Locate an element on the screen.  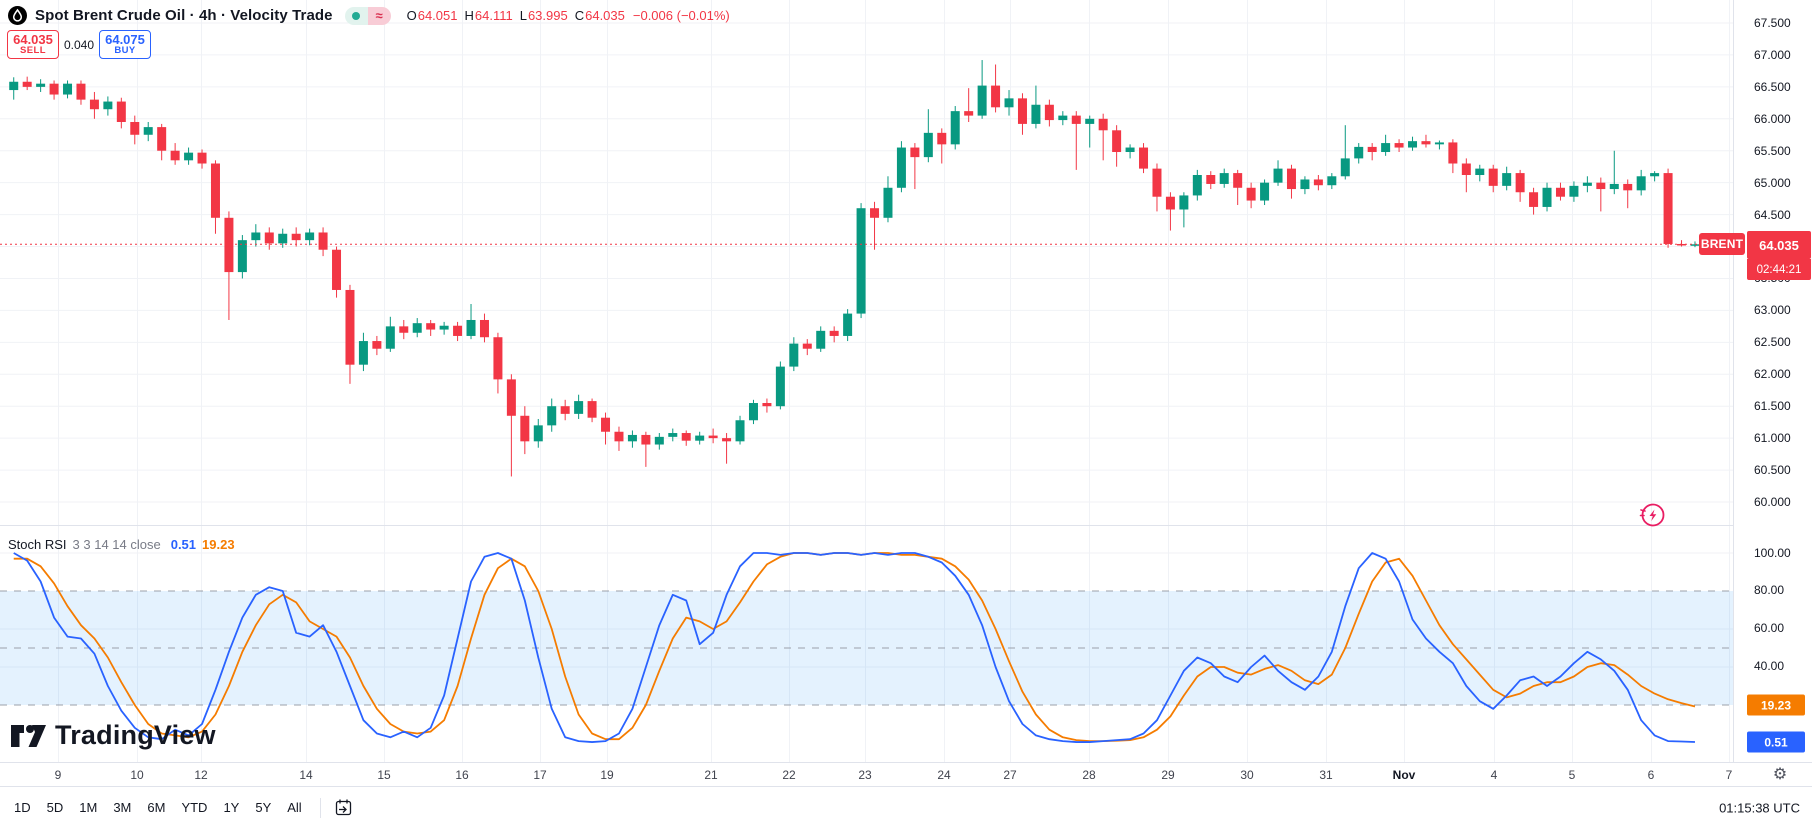
close-label: C is located at coordinates (579, 15).